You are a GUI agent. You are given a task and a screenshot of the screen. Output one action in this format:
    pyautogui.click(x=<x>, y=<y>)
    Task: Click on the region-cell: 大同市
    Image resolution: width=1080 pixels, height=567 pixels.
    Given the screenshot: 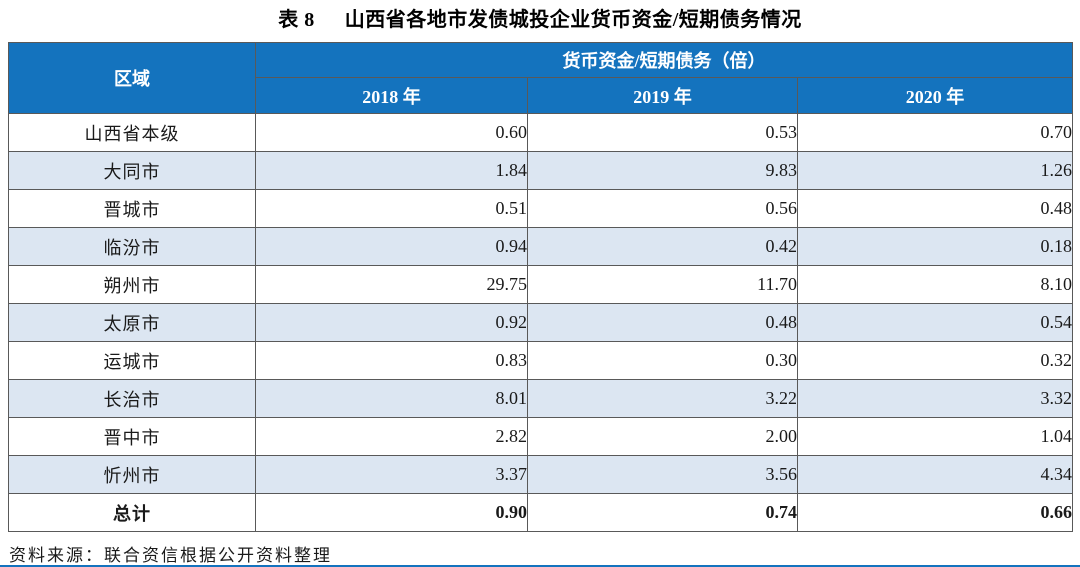 What is the action you would take?
    pyautogui.click(x=132, y=170)
    